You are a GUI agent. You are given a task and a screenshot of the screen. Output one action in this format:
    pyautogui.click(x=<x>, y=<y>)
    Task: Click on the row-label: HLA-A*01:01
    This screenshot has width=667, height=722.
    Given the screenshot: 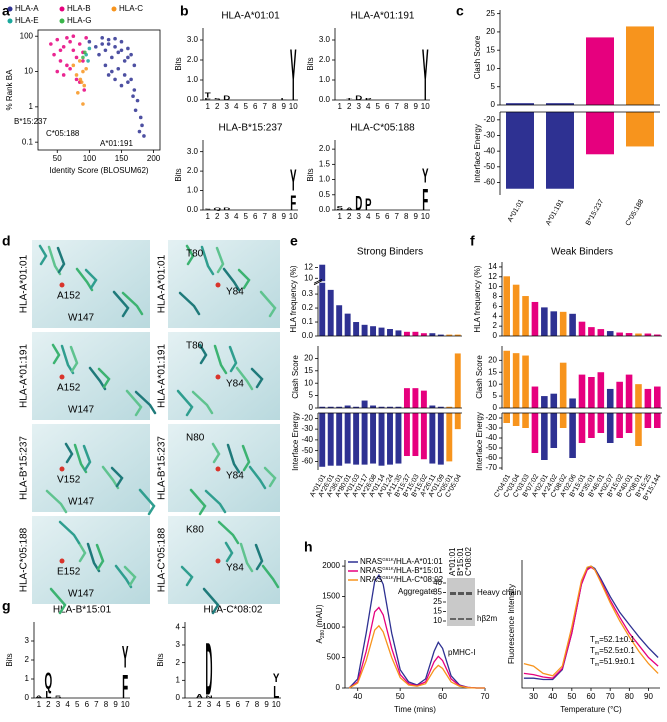 What is the action you would take?
    pyautogui.click(x=162, y=283)
    